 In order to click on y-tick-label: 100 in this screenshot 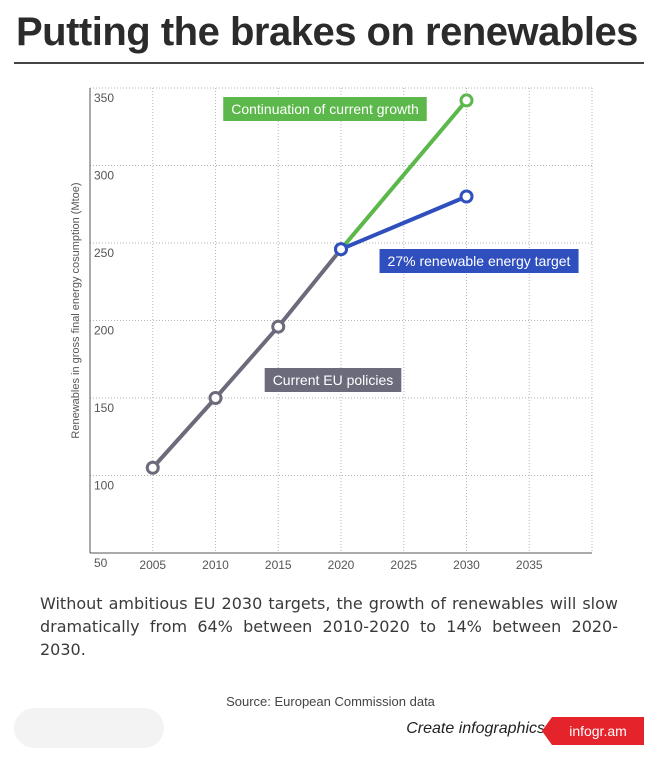, I will do `click(104, 486)`.